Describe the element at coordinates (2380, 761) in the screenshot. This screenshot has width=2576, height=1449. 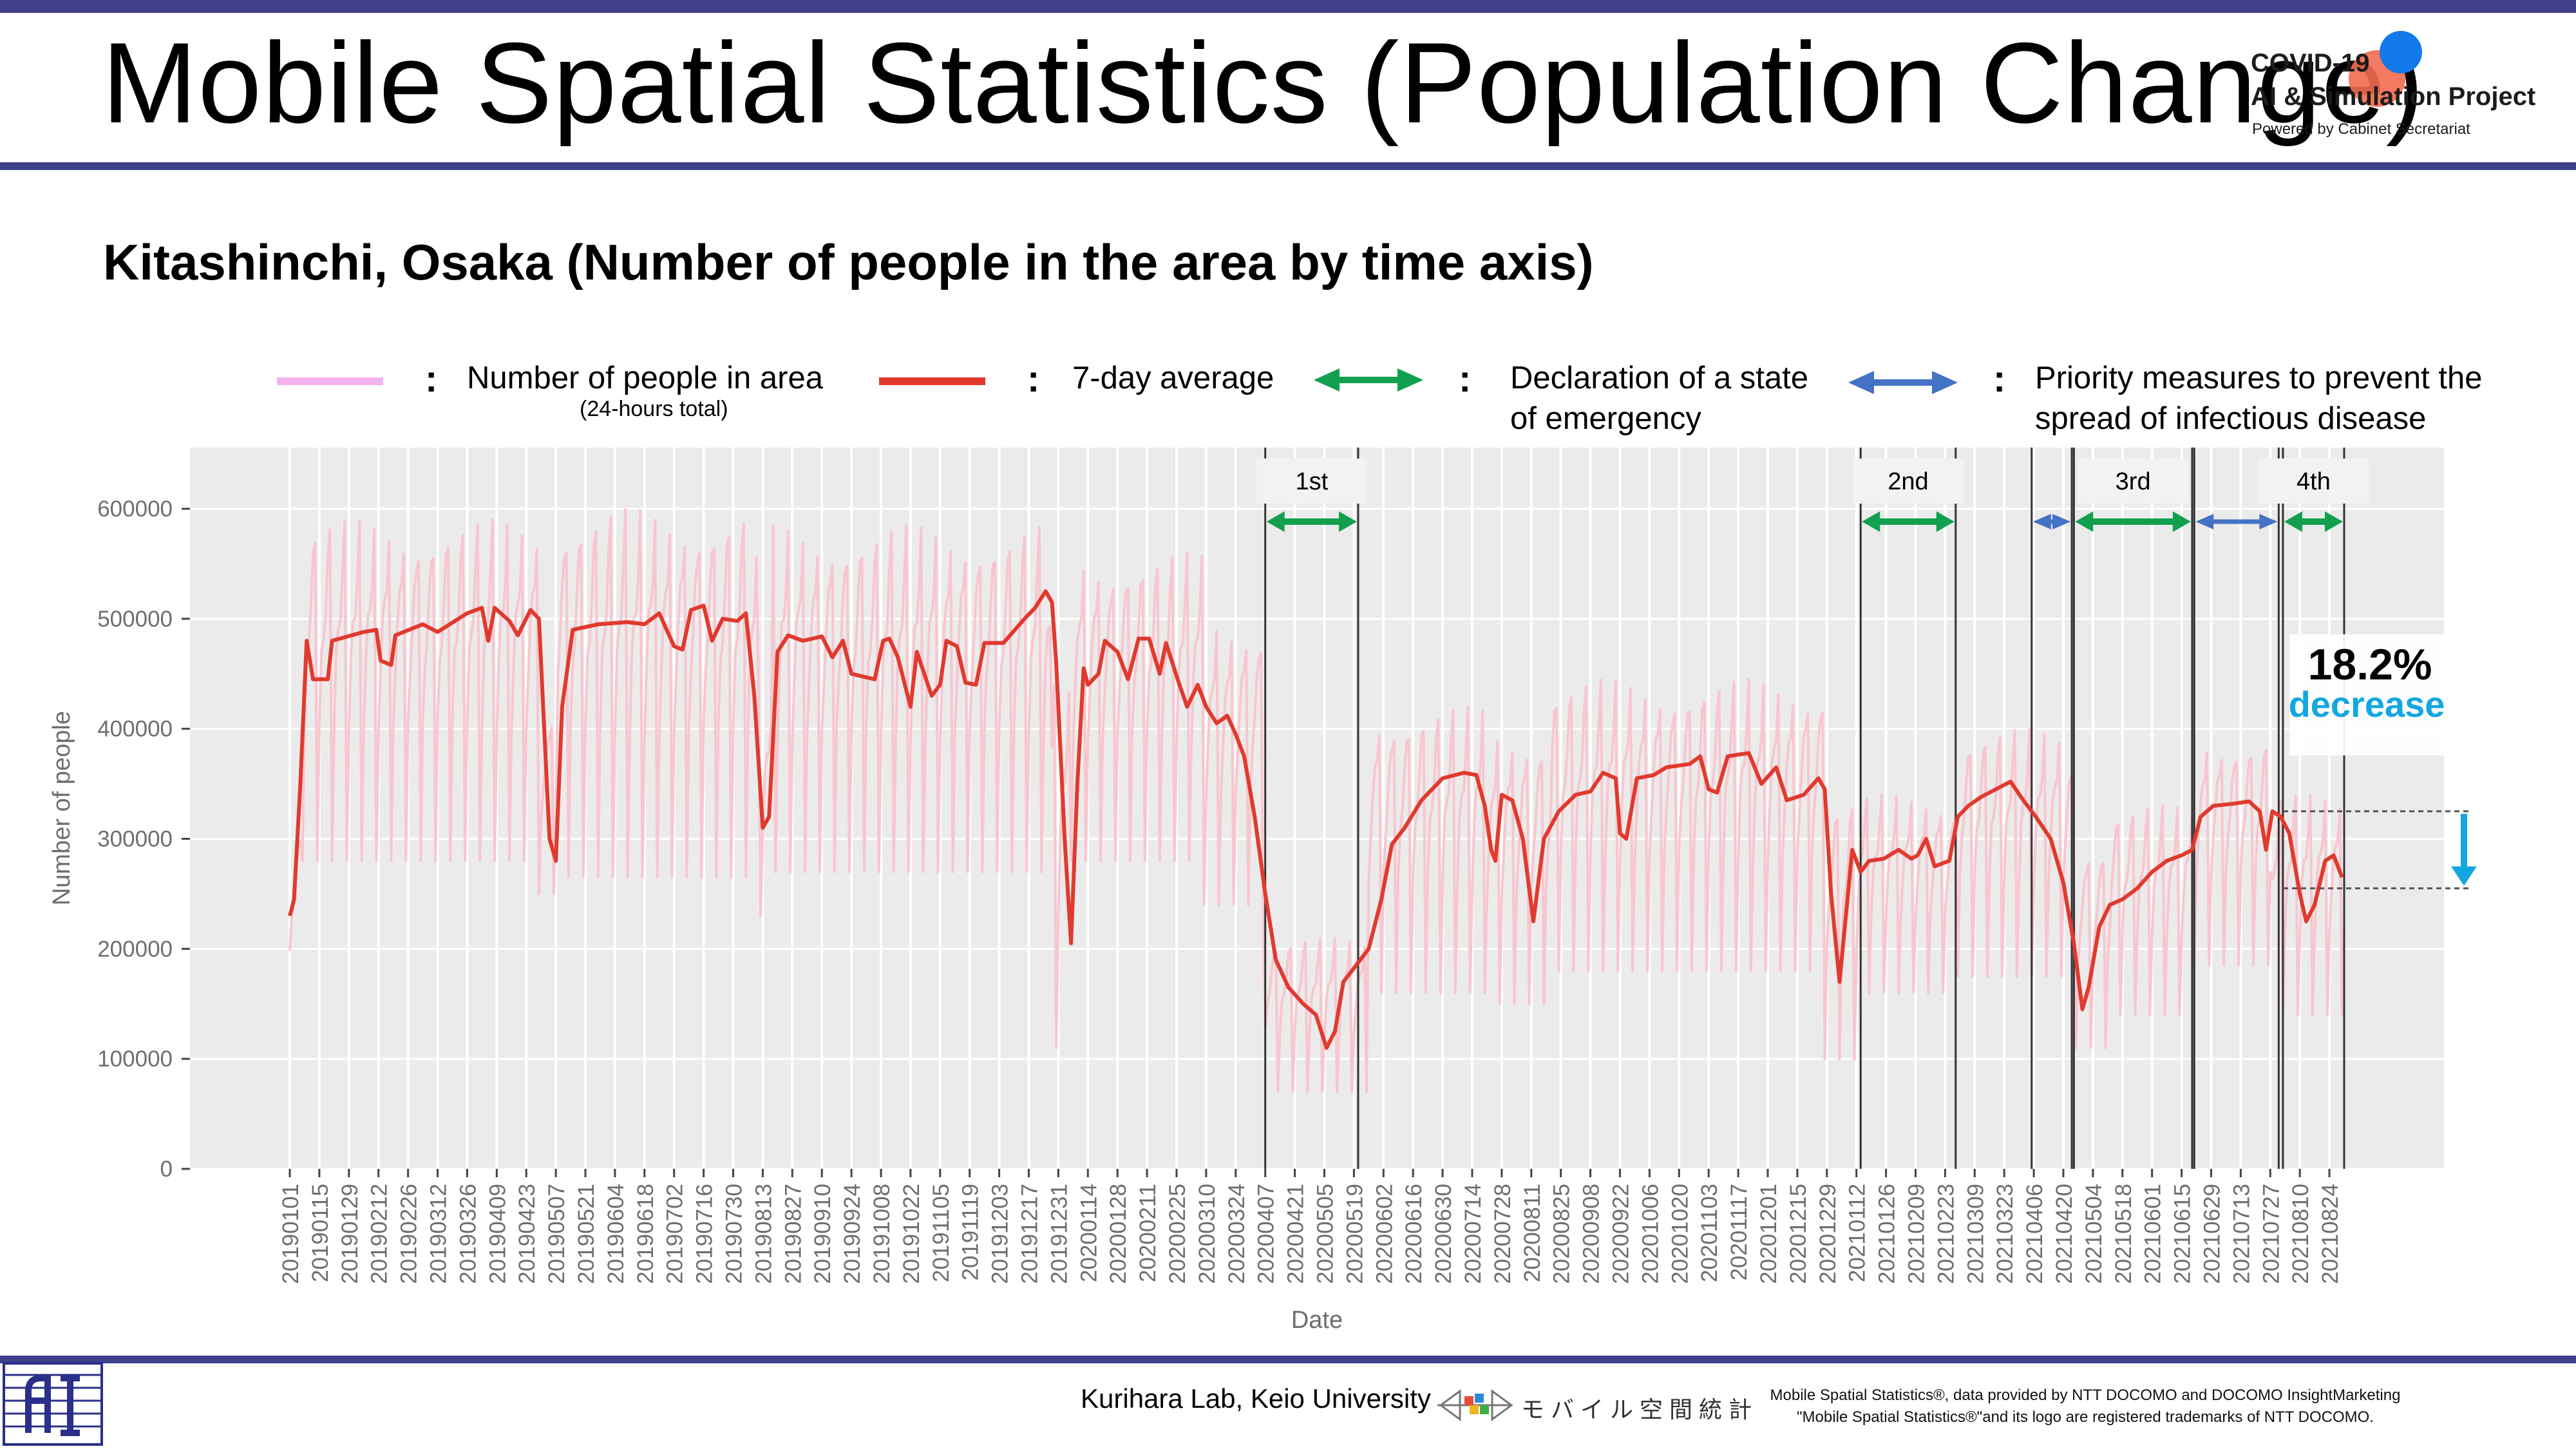
I see `decrease-callout: 18.2% decrease` at that location.